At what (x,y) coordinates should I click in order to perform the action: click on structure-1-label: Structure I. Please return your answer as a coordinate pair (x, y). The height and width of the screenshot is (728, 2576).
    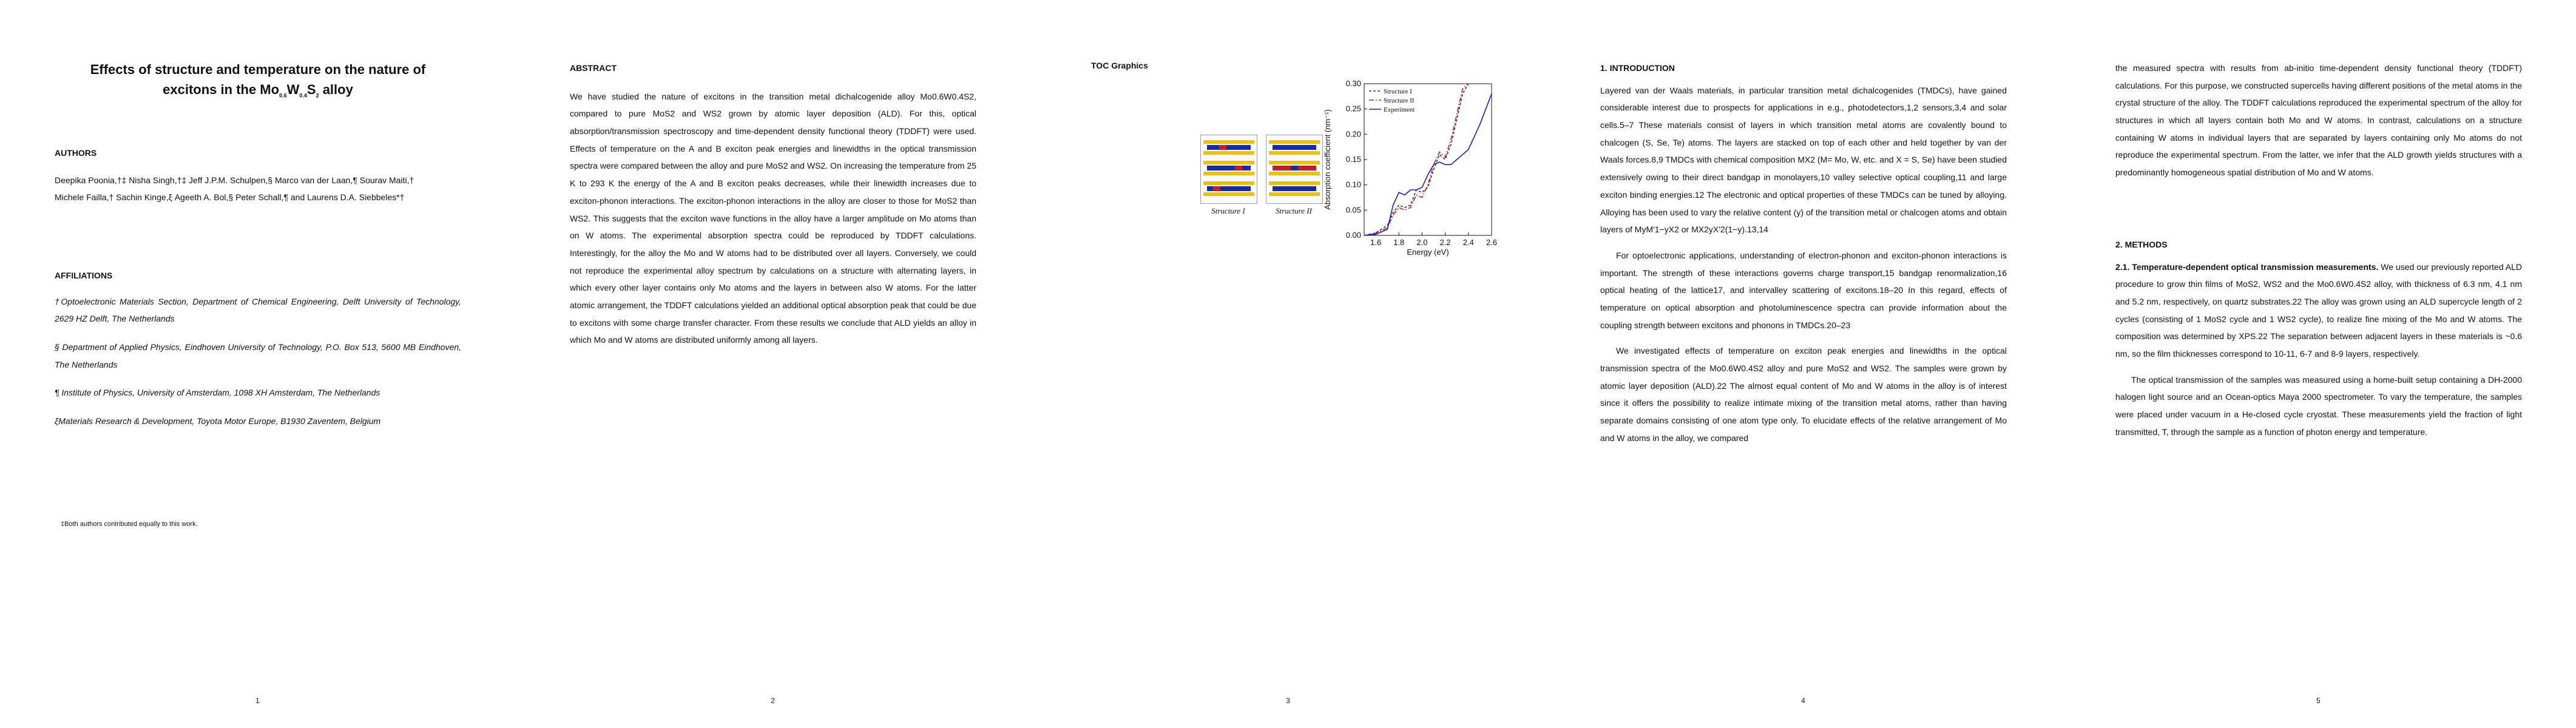
    Looking at the image, I should click on (1228, 210).